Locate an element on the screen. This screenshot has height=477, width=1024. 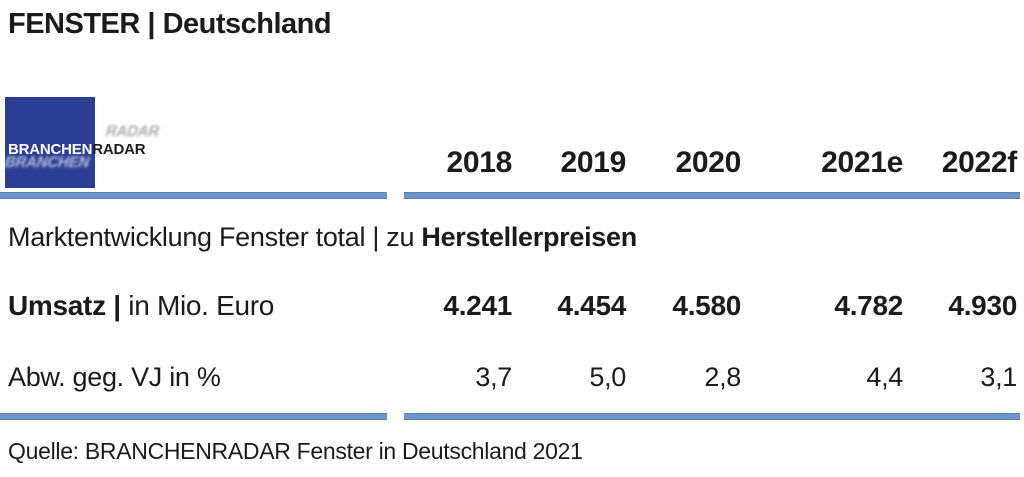
divider-top-right is located at coordinates (712, 195).